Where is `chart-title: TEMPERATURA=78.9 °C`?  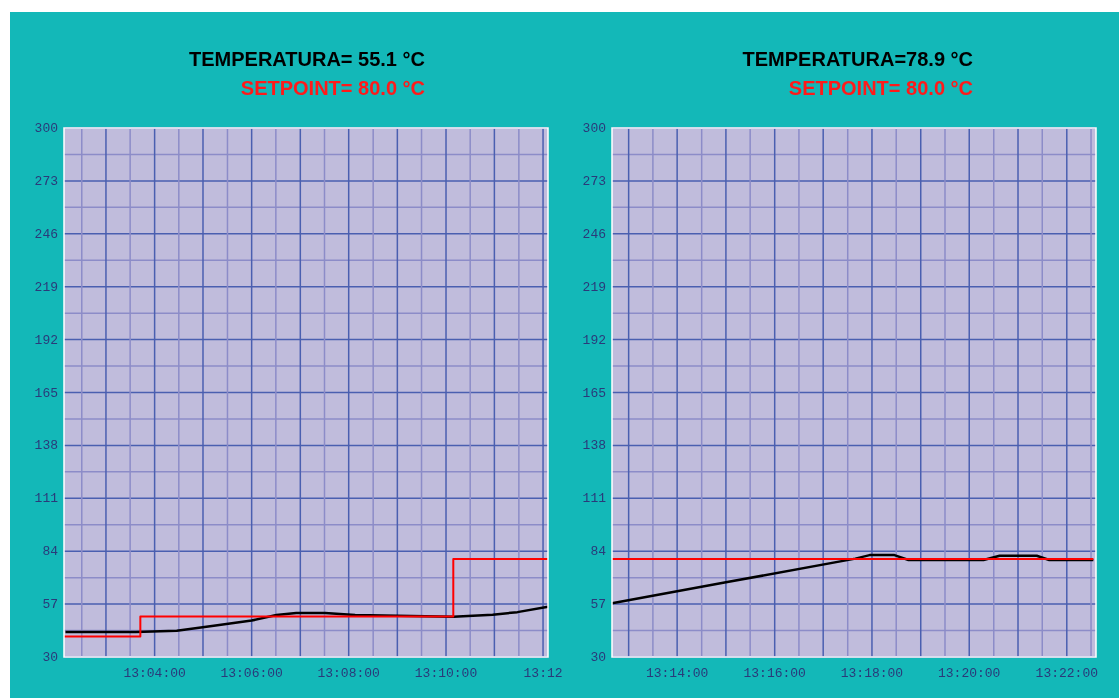
chart-title: TEMPERATURA=78.9 °C is located at coordinates (857, 59).